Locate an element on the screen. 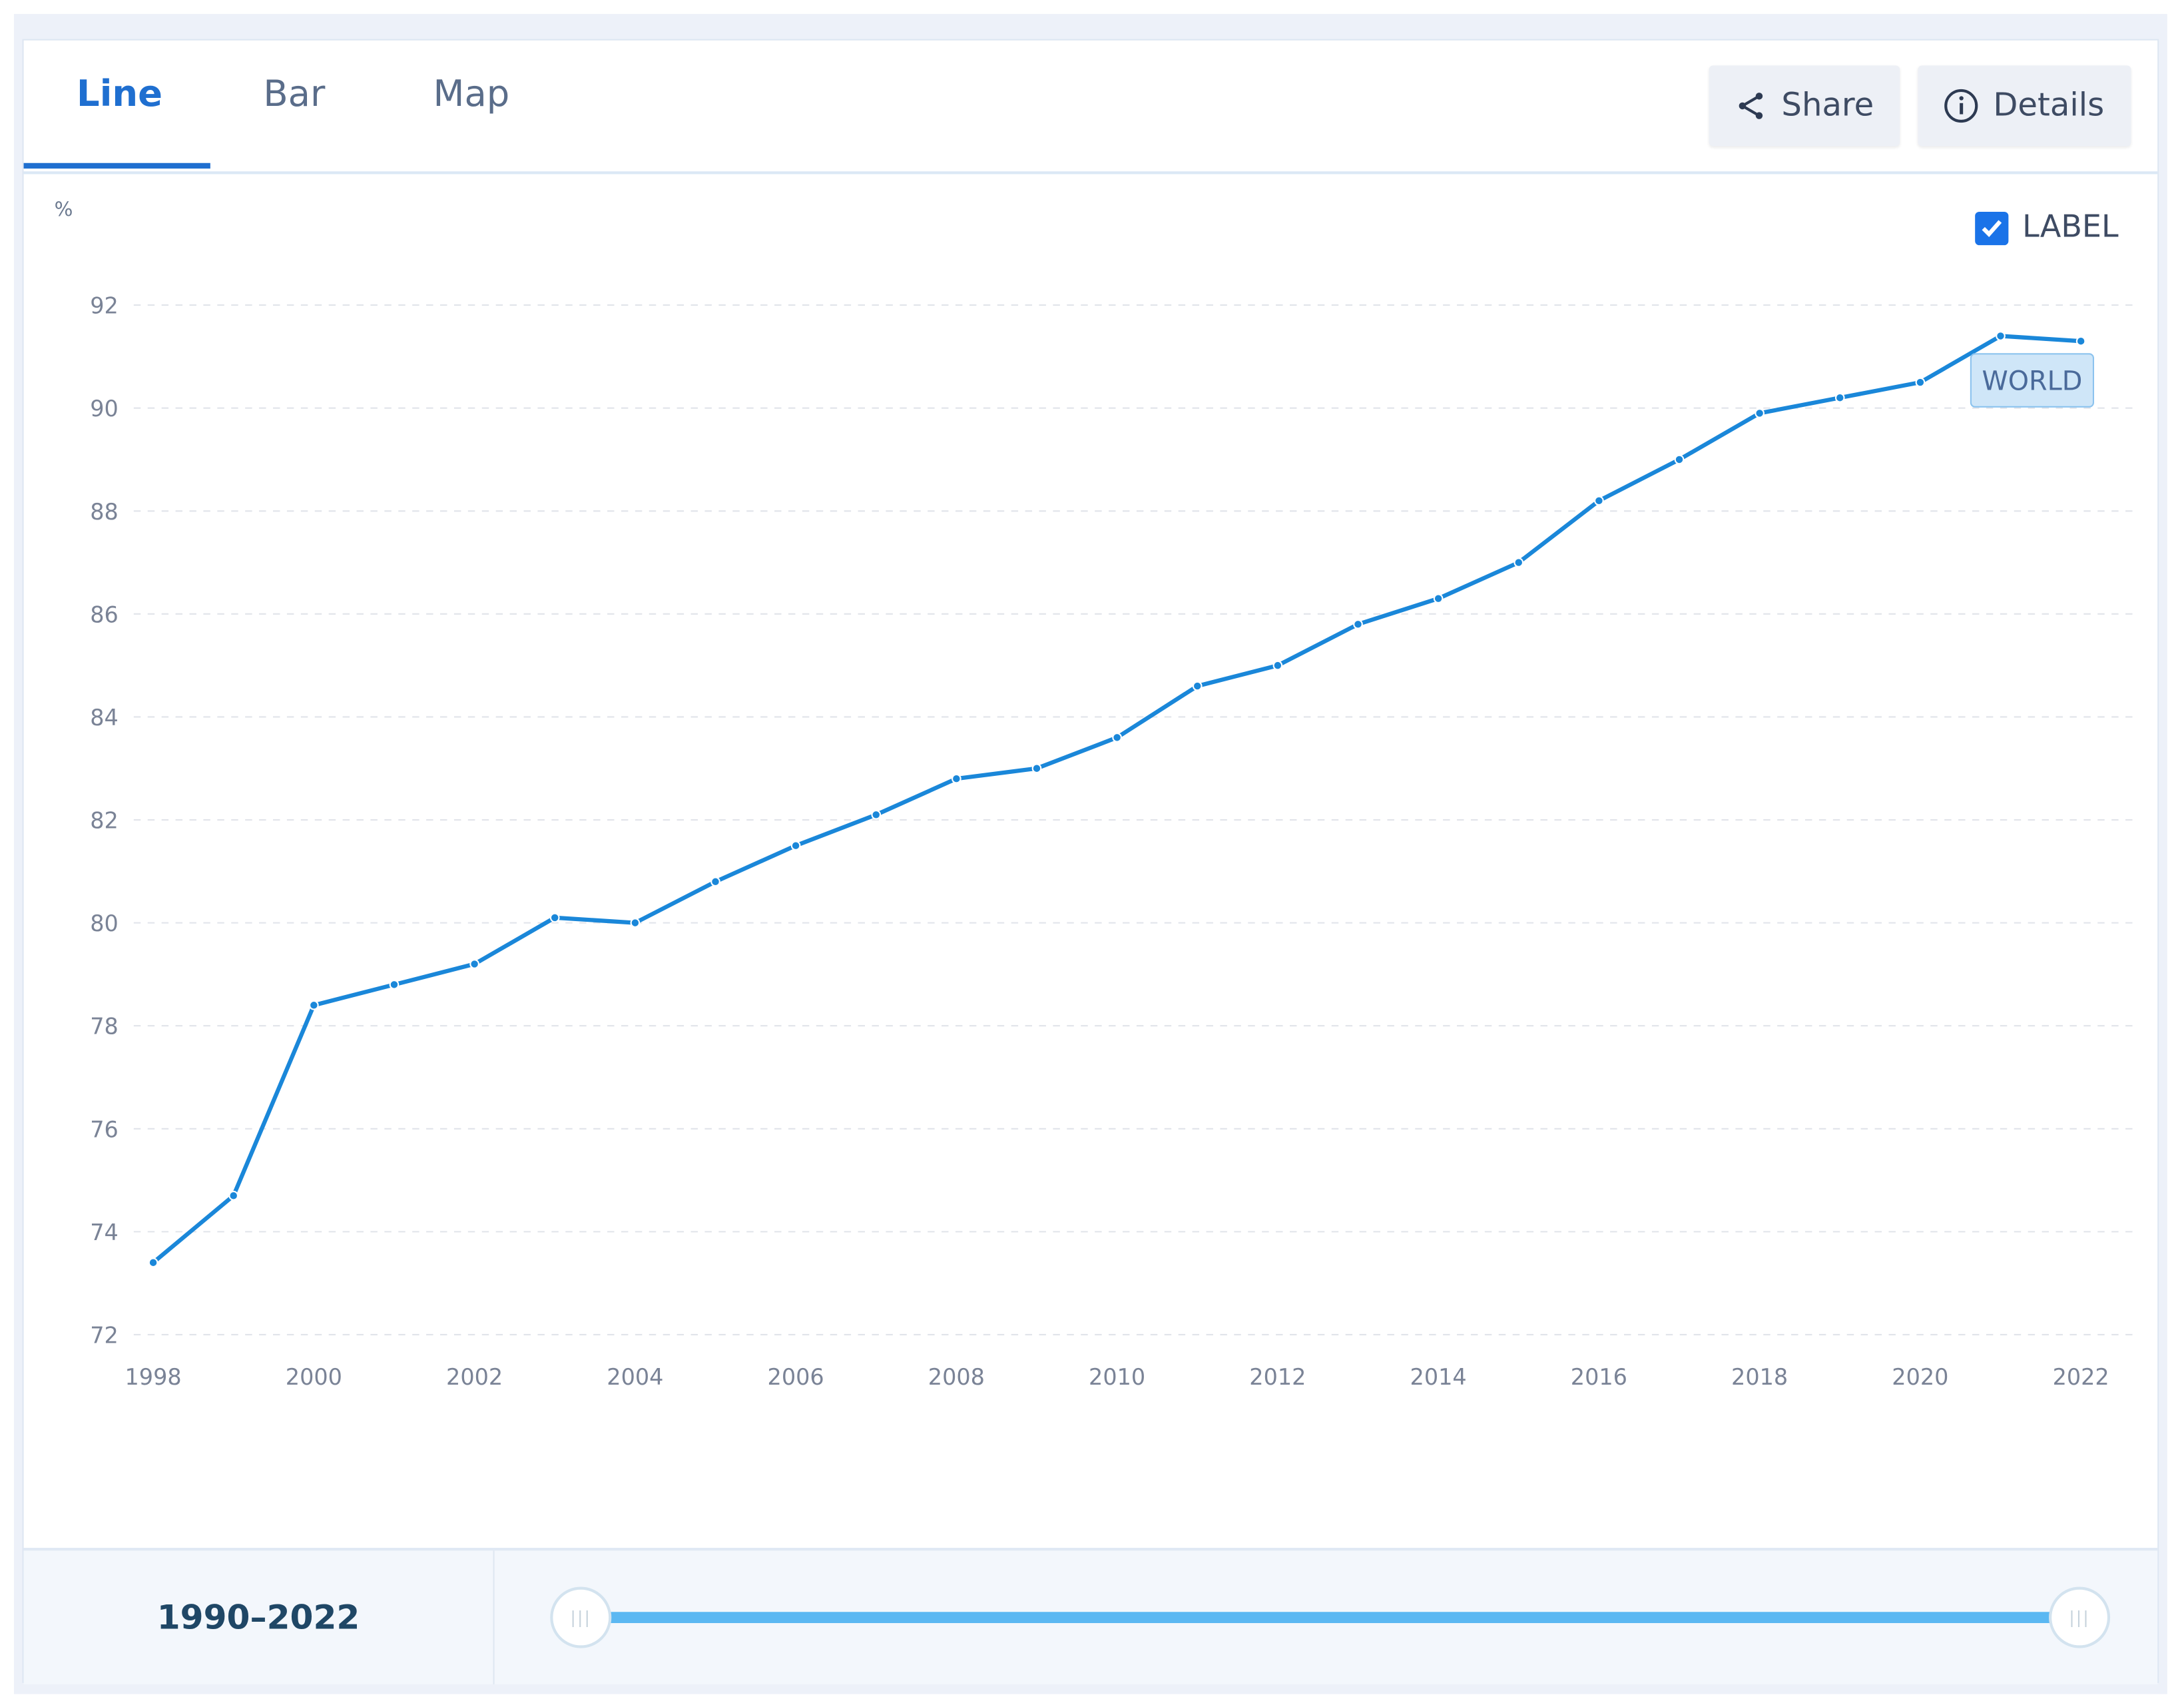 The width and height of the screenshot is (2184, 1705). y-tick-label: 78 is located at coordinates (104, 1027).